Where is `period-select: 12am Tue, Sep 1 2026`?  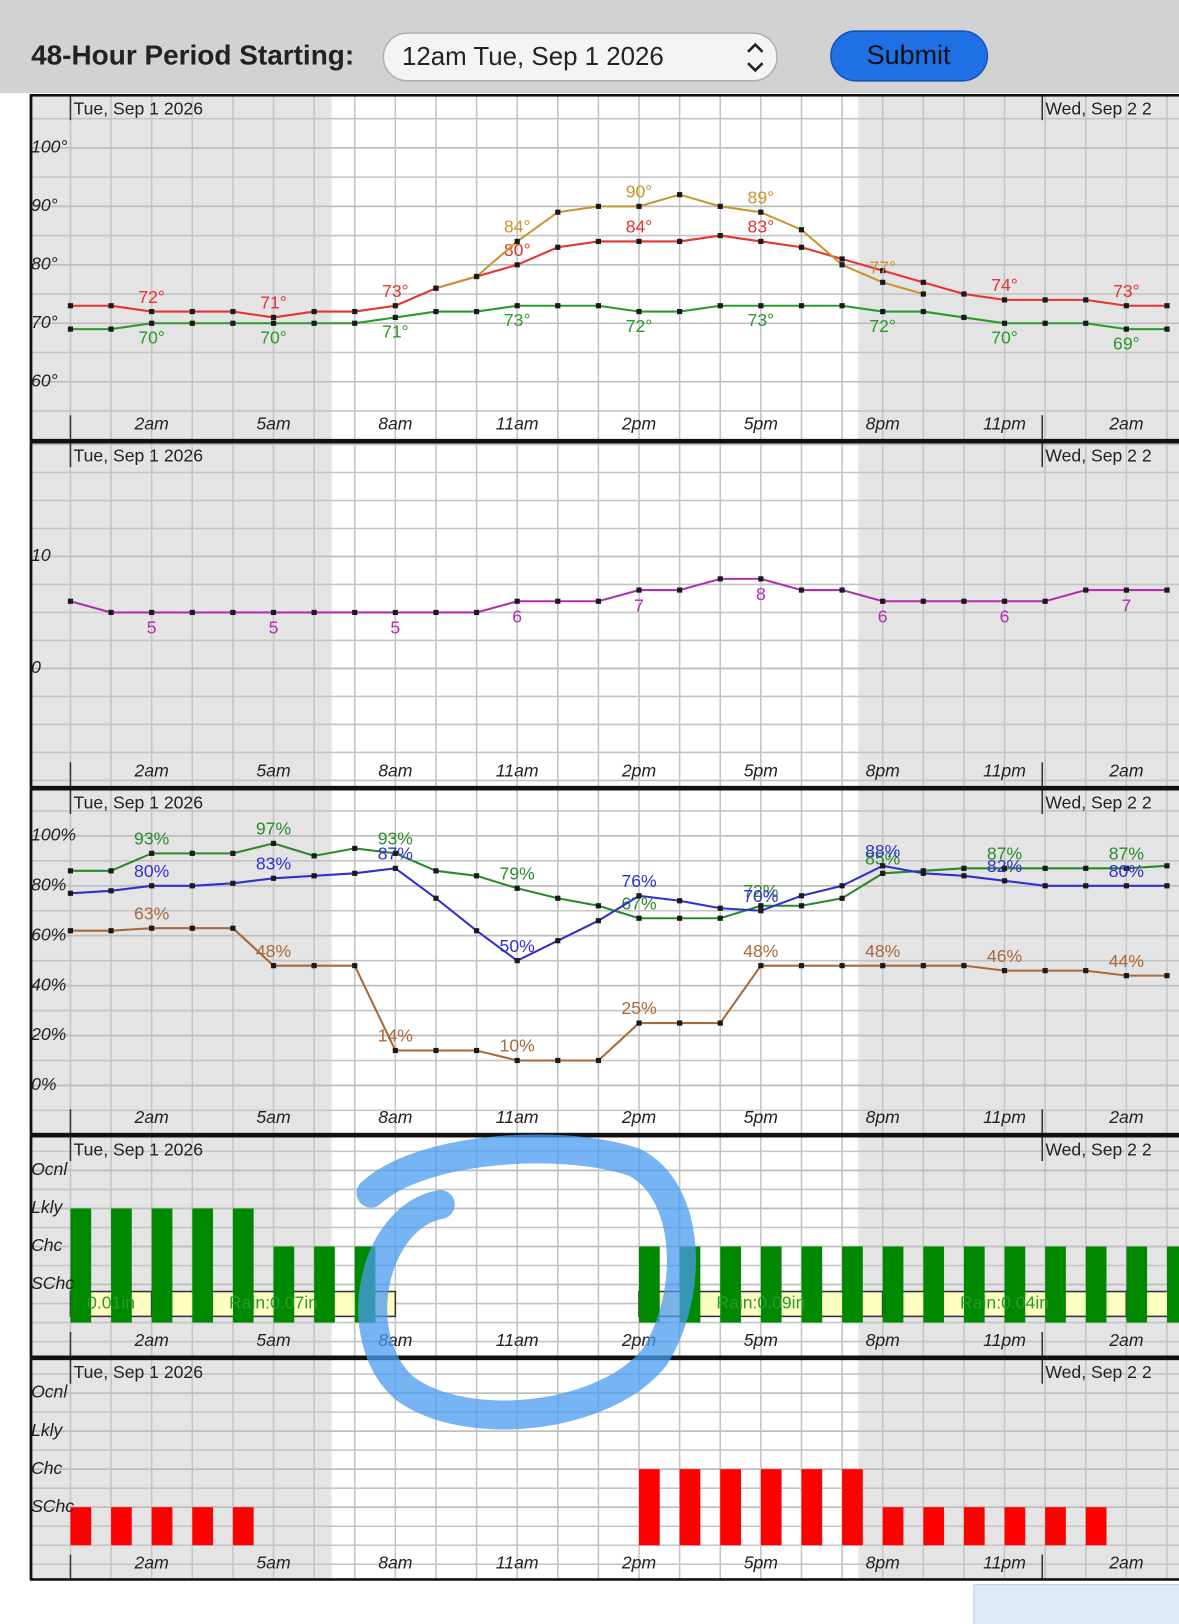 period-select: 12am Tue, Sep 1 2026 is located at coordinates (580, 57).